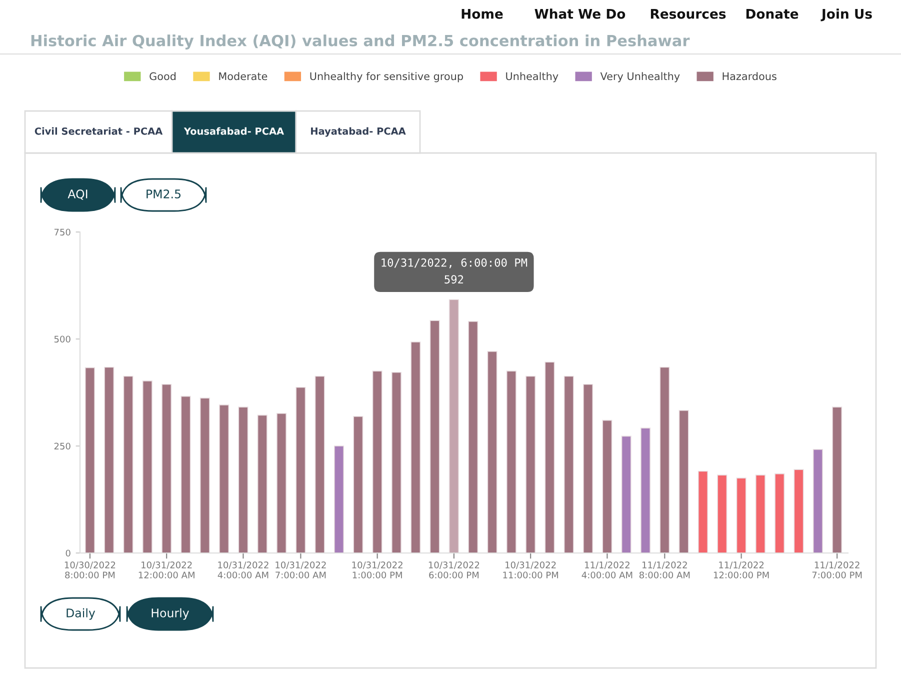  Describe the element at coordinates (640, 77) in the screenshot. I see `legend-label: Very Unhealthy` at that location.